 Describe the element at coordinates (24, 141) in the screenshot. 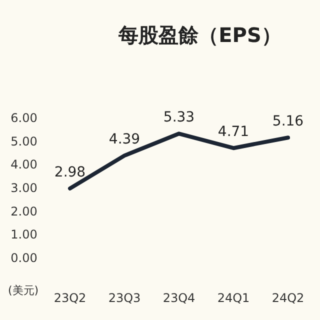

I see `y-tick-label: 5.00` at that location.